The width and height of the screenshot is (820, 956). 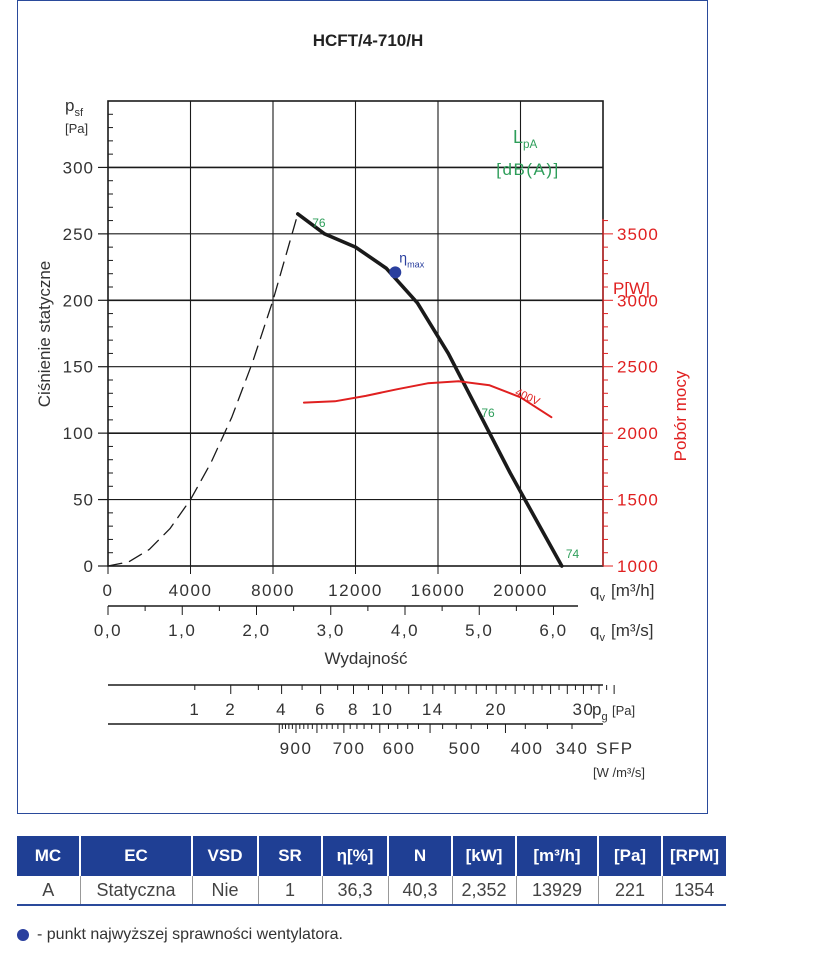 What do you see at coordinates (680, 415) in the screenshot?
I see `power-axis-label: Pobór mocy` at bounding box center [680, 415].